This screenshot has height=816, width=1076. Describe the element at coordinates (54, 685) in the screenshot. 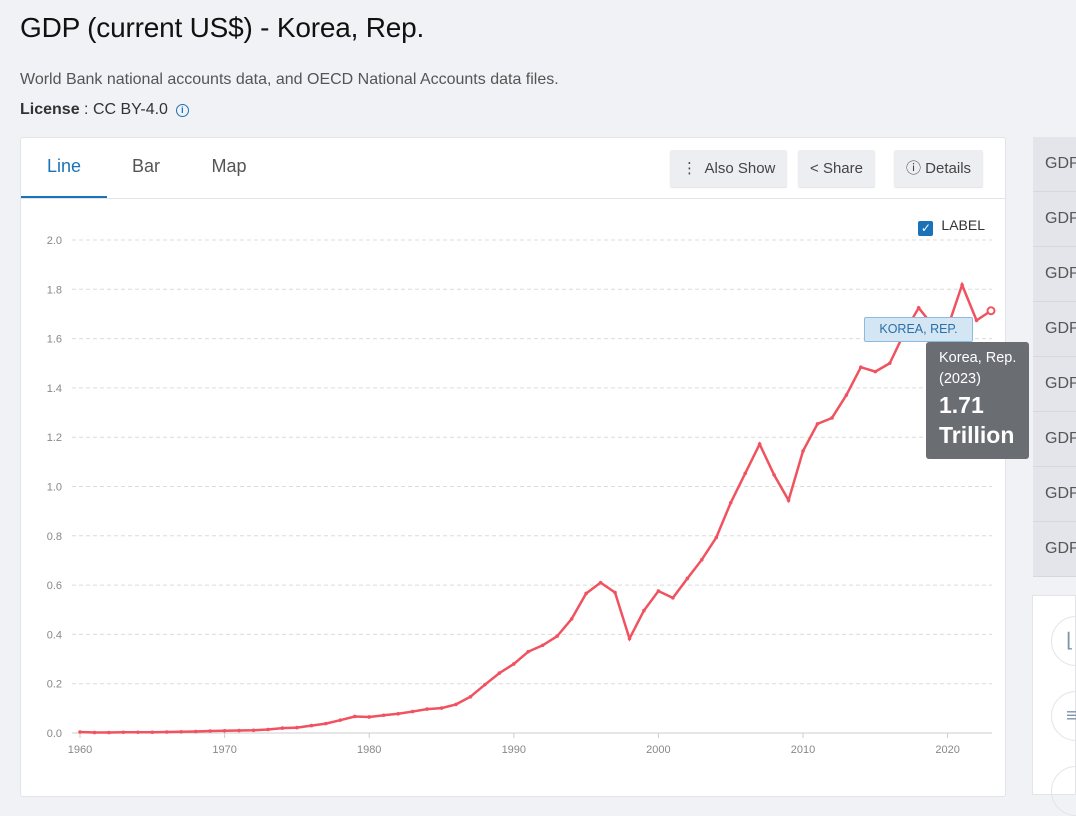

I see `y-tick-label: 0.2` at that location.